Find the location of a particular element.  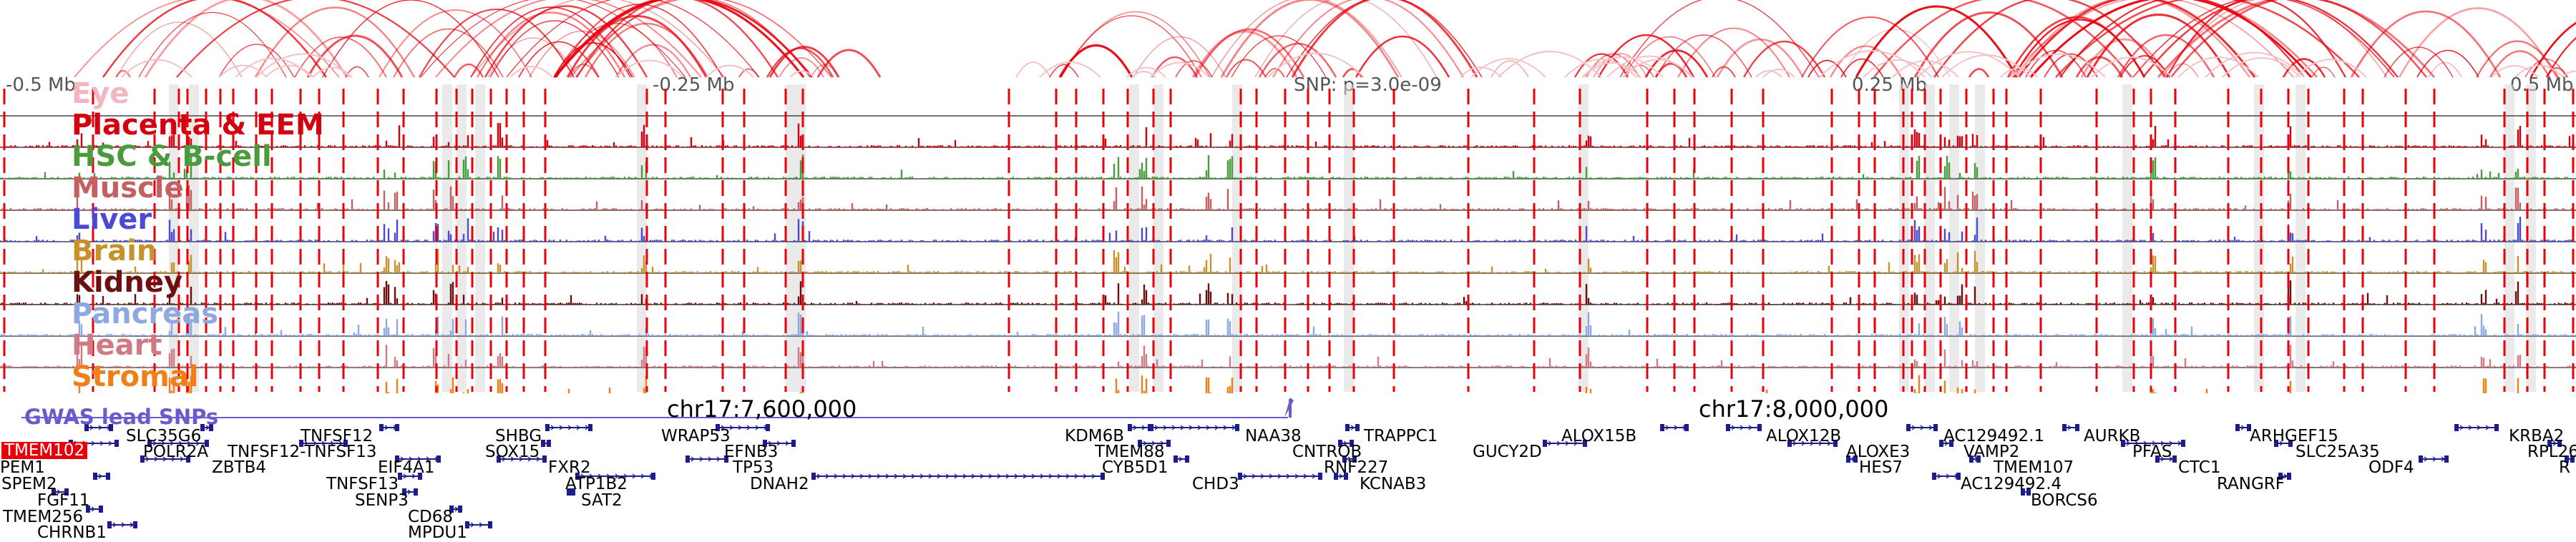

gene-label: ALOX12B is located at coordinates (1804, 436).